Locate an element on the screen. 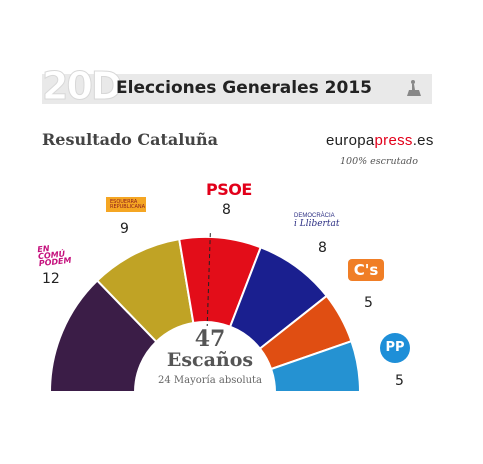 The height and width of the screenshot is (464, 483). chart-subtitle: Resultado Cataluña is located at coordinates (130, 139).